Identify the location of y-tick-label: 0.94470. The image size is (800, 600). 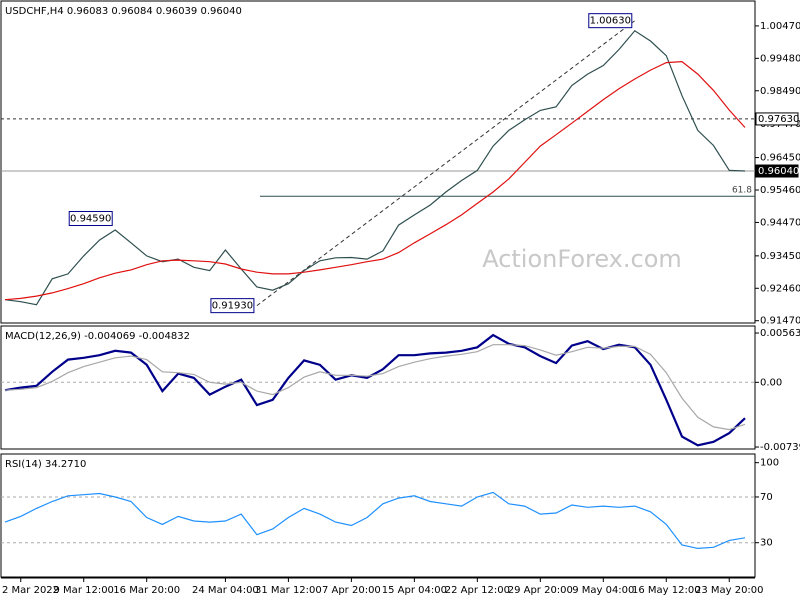
(780, 222).